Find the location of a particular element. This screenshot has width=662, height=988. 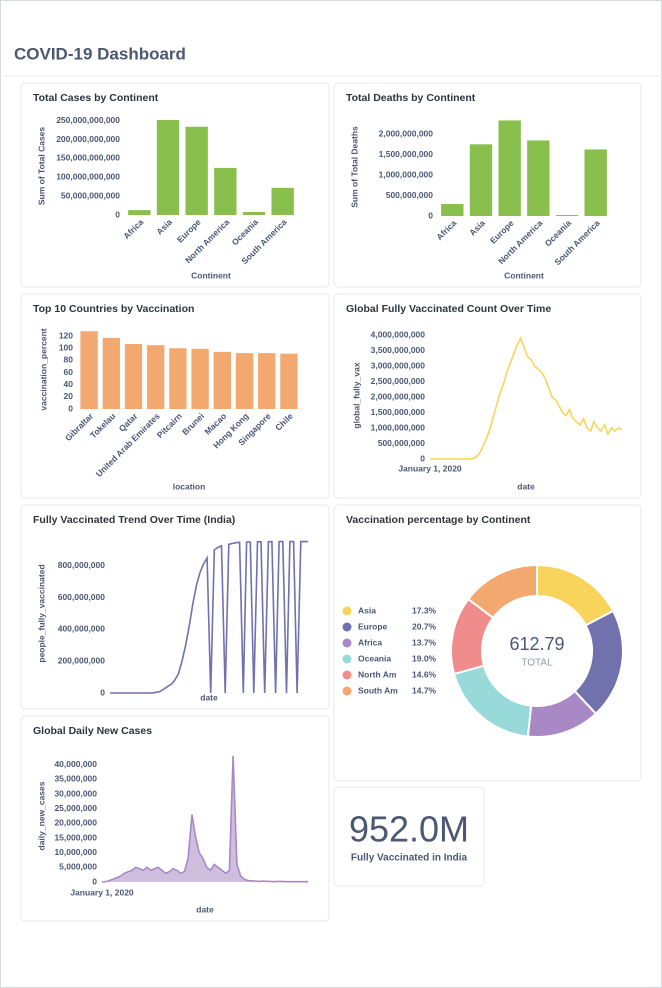

y-tick-label: 35,000,000 is located at coordinates (75, 779).